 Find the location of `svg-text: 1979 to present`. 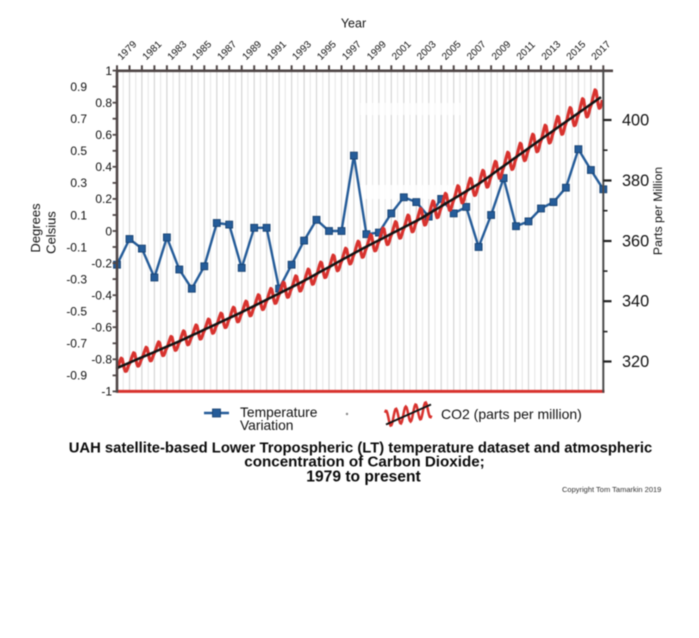

svg-text: 1979 to present is located at coordinates (363, 476).